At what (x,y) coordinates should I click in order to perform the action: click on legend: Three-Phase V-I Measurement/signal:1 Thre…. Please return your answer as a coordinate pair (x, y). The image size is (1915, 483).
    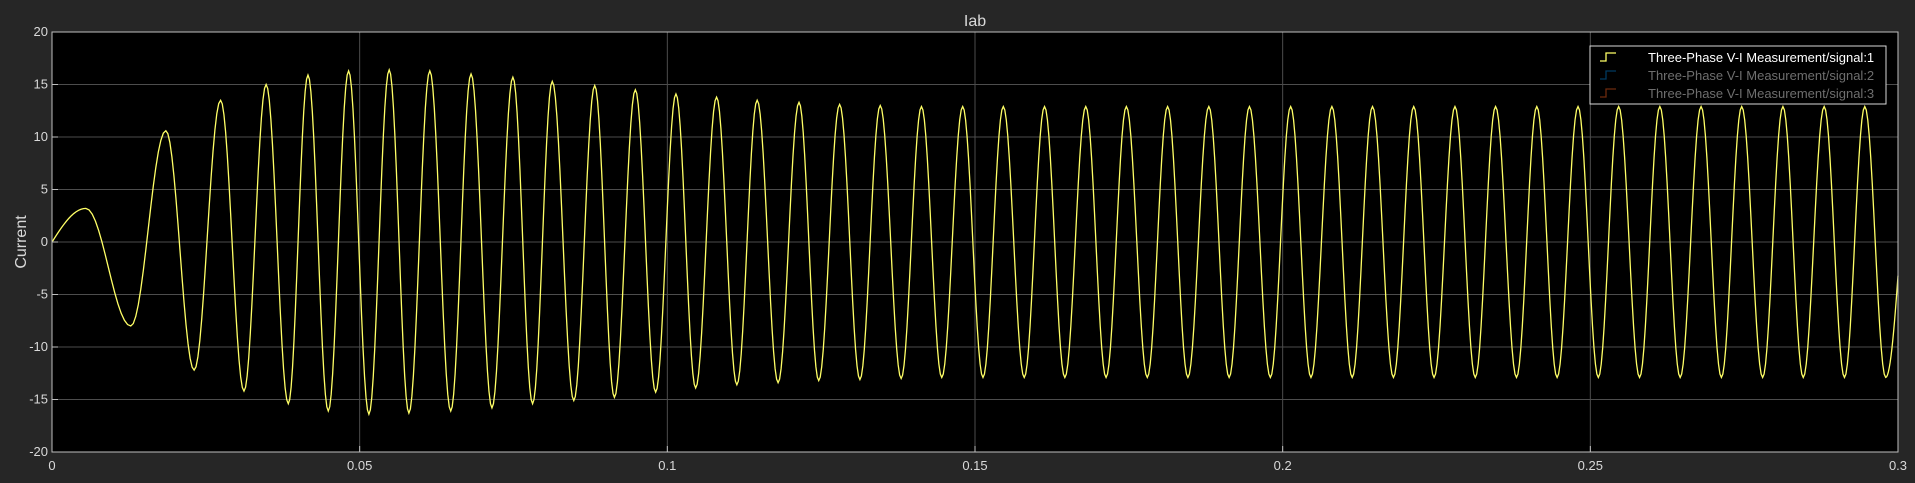
    Looking at the image, I should click on (1738, 75).